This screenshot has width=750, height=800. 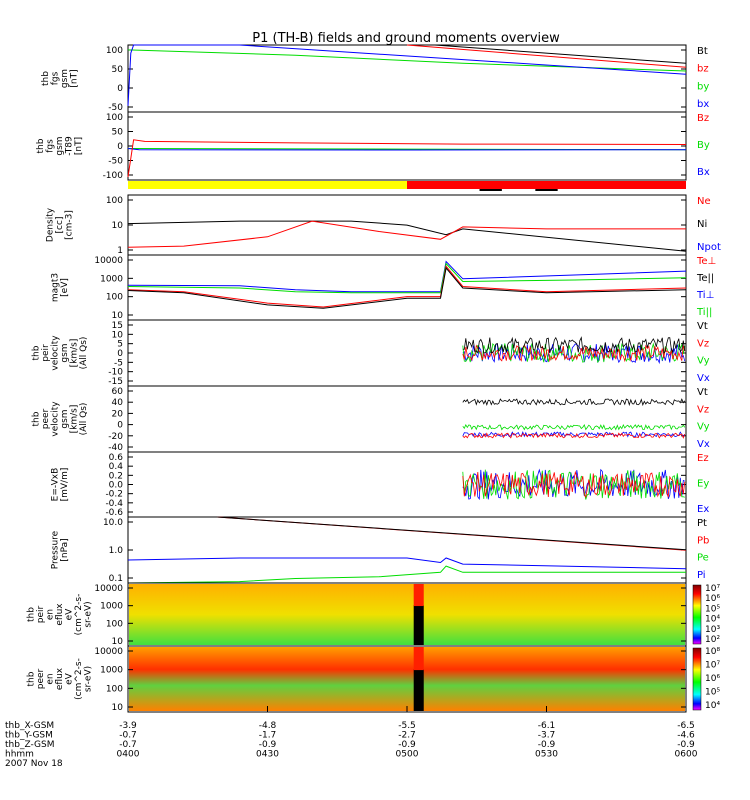 What do you see at coordinates (41, 614) in the screenshot?
I see `y-axis-label: peir` at bounding box center [41, 614].